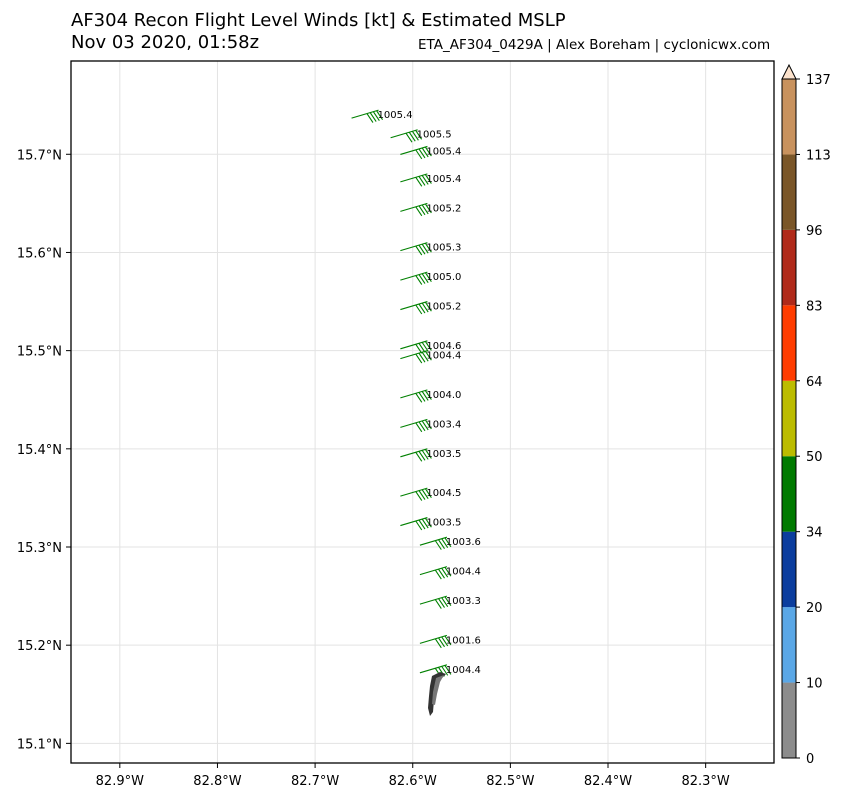 This screenshot has width=849, height=800. I want to click on x-tick-label: 82.3°W, so click(705, 781).